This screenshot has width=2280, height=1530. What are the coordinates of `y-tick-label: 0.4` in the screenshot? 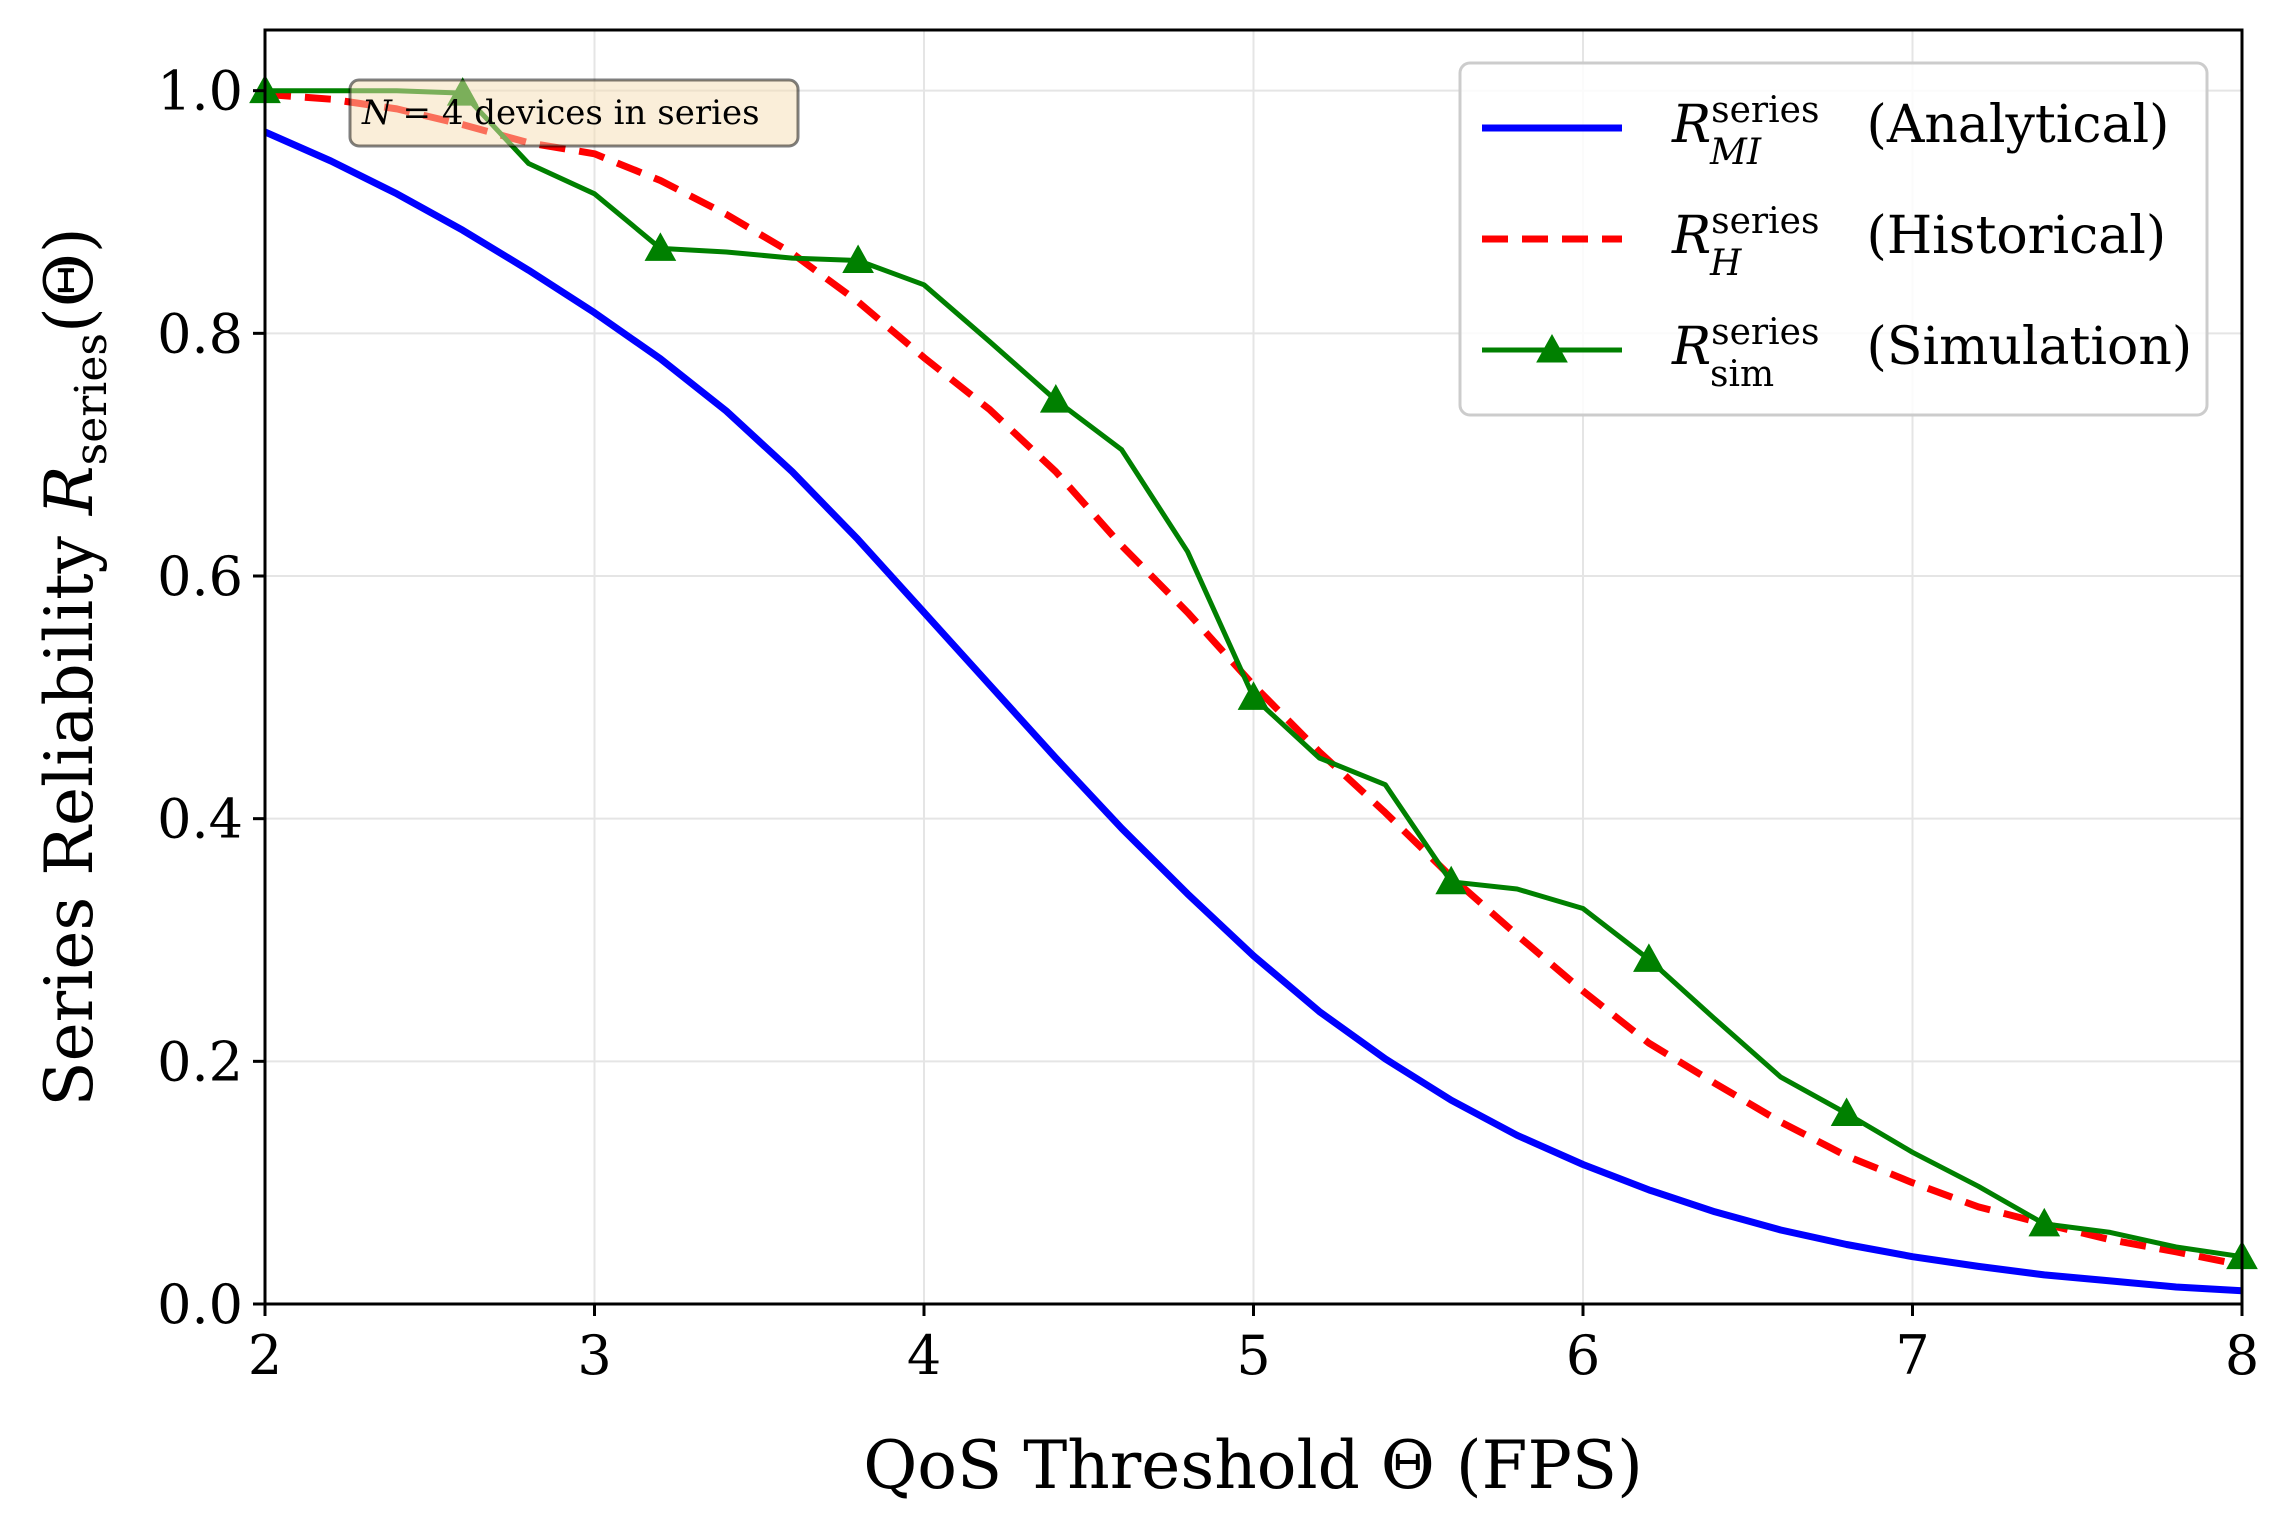 It's located at (200, 819).